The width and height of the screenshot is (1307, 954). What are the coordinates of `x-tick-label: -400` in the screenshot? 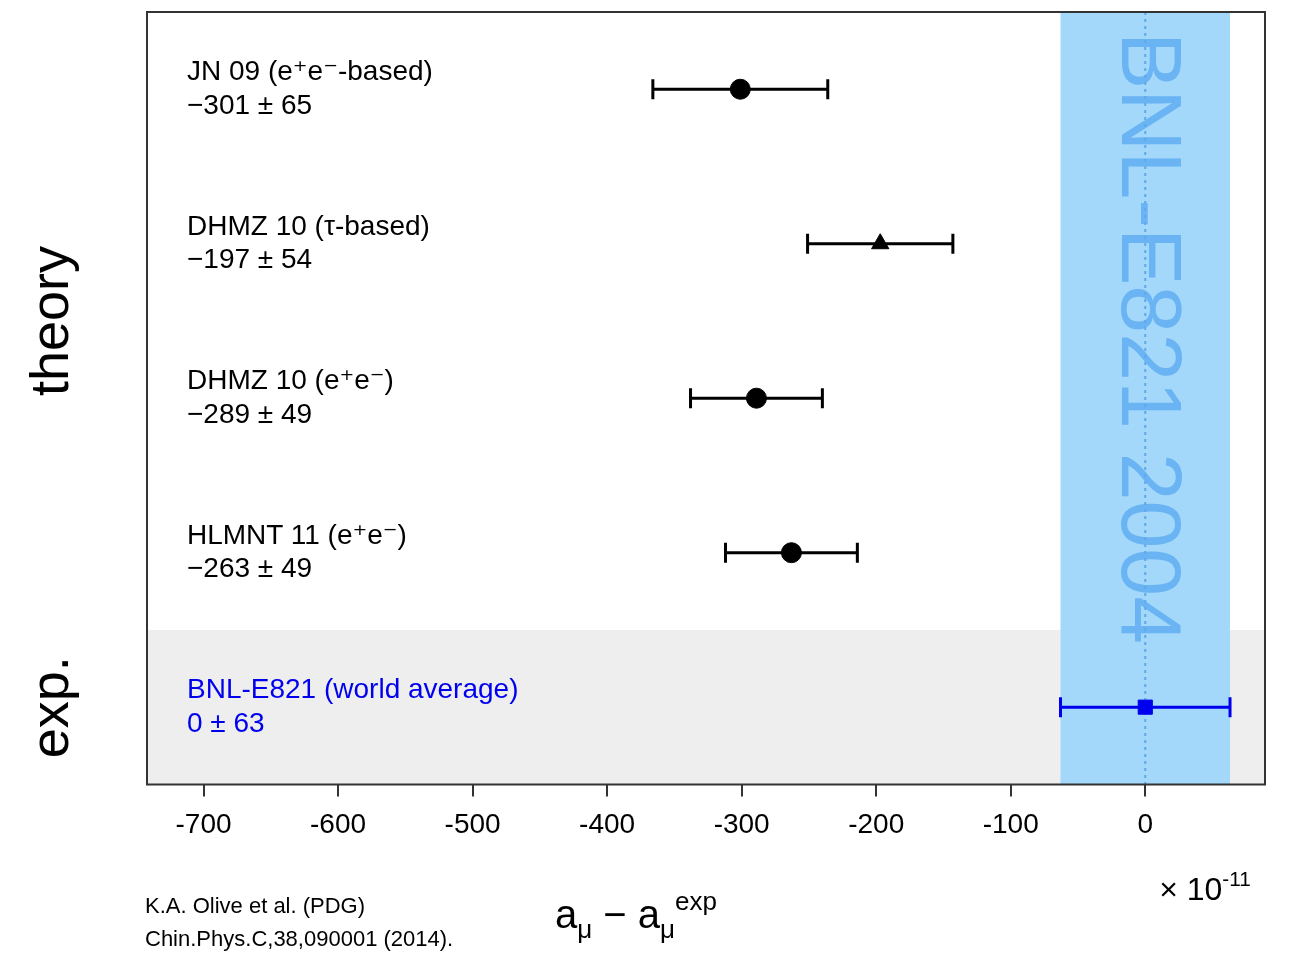 It's located at (607, 823).